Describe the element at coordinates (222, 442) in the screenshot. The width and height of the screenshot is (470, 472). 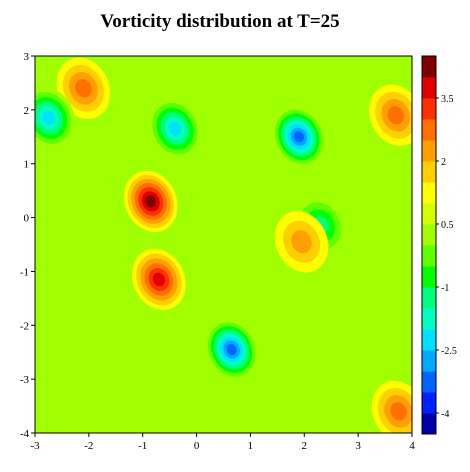
I see `x-axis: -3 -2 -1 0 1 2 3 4` at that location.